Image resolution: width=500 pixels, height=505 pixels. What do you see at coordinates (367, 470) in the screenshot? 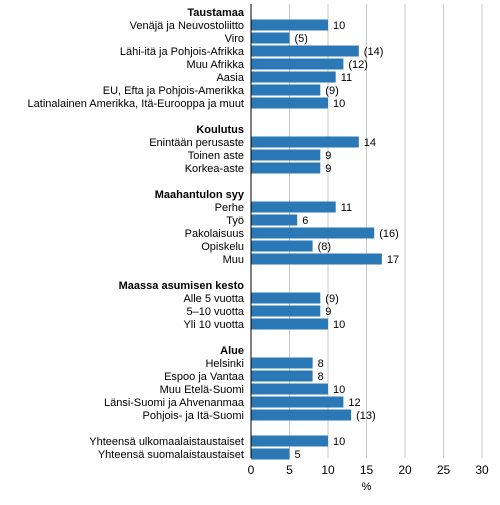
I see `x-tick-label: 15` at bounding box center [367, 470].